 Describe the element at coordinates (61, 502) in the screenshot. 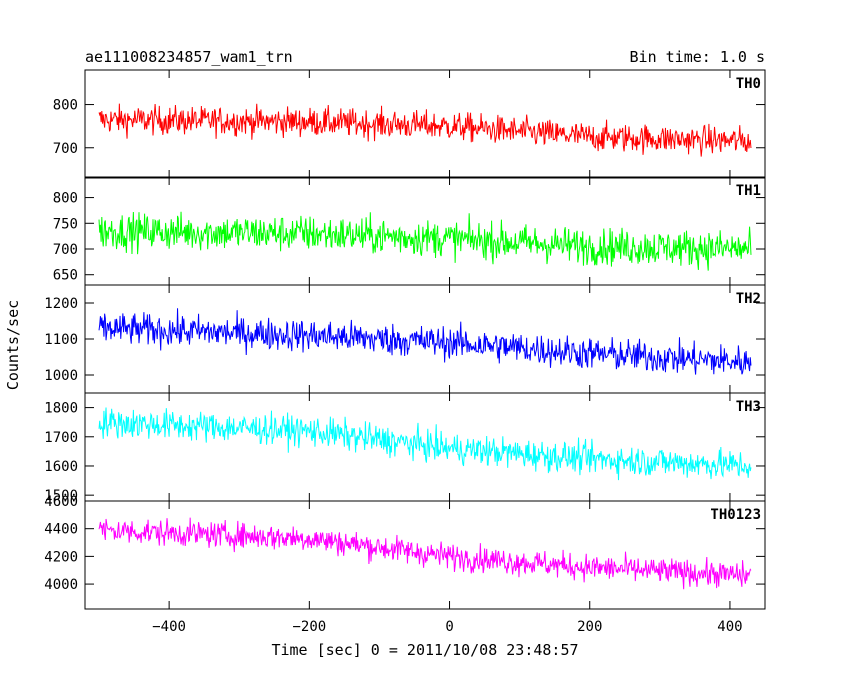

I see `y-tick-label: 4600` at that location.